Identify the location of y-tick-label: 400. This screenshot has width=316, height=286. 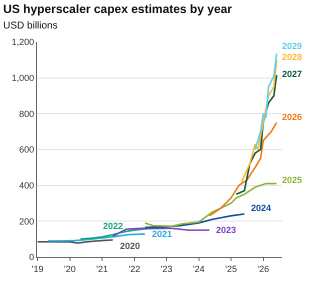
(26, 185).